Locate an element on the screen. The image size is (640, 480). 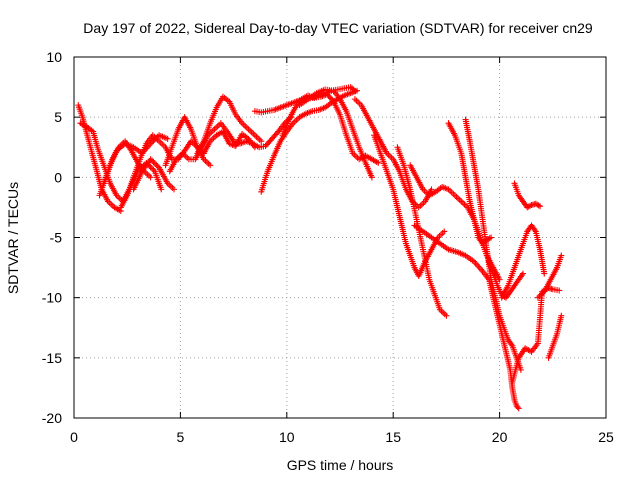
x-tick-label: 5 is located at coordinates (181, 437).